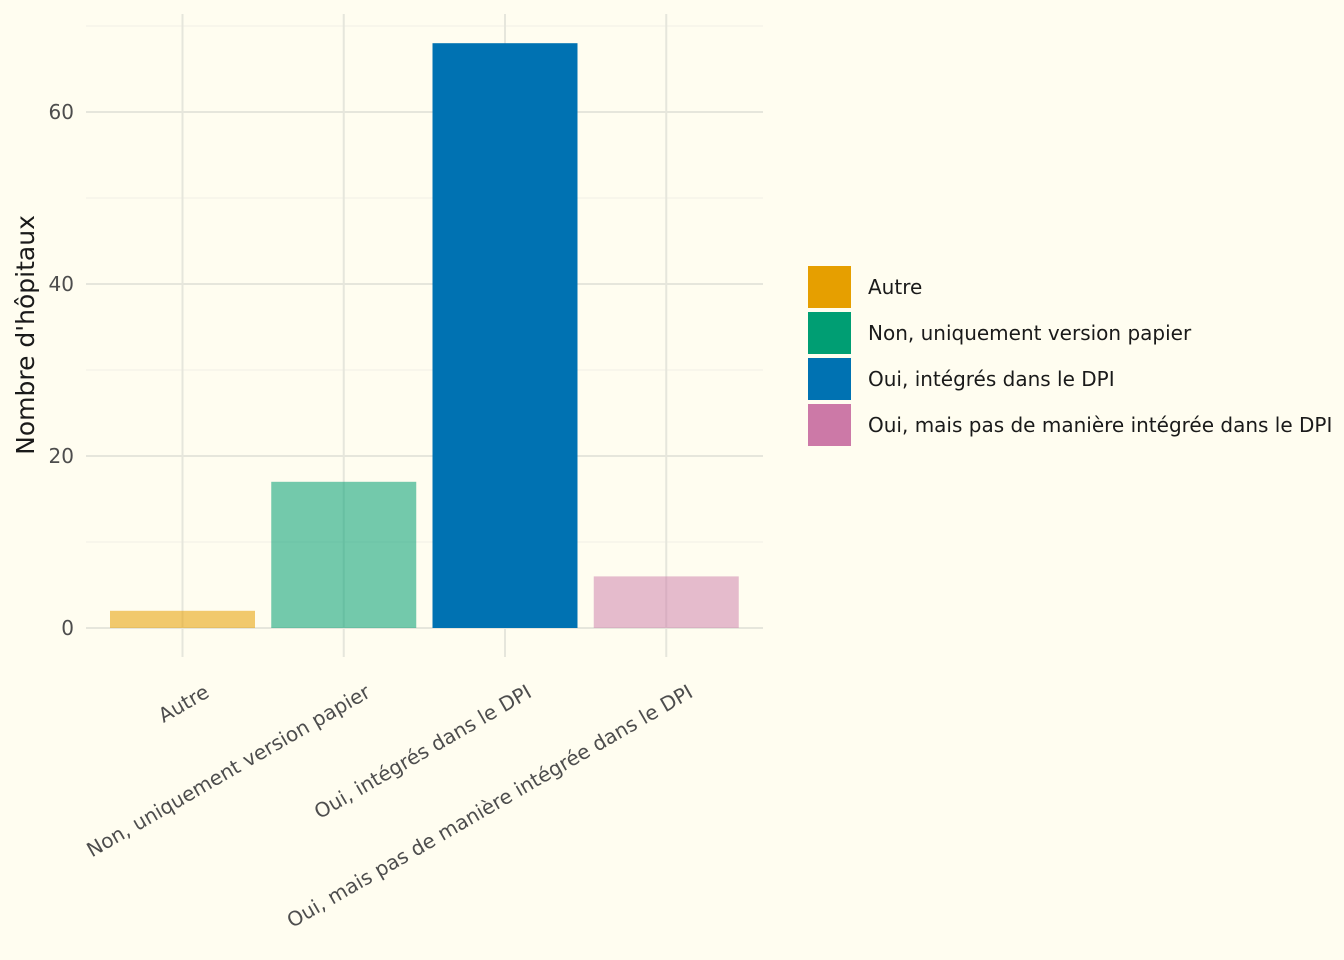  Describe the element at coordinates (991, 379) in the screenshot. I see `legend-label: Oui, intégrés dans le DPI` at that location.